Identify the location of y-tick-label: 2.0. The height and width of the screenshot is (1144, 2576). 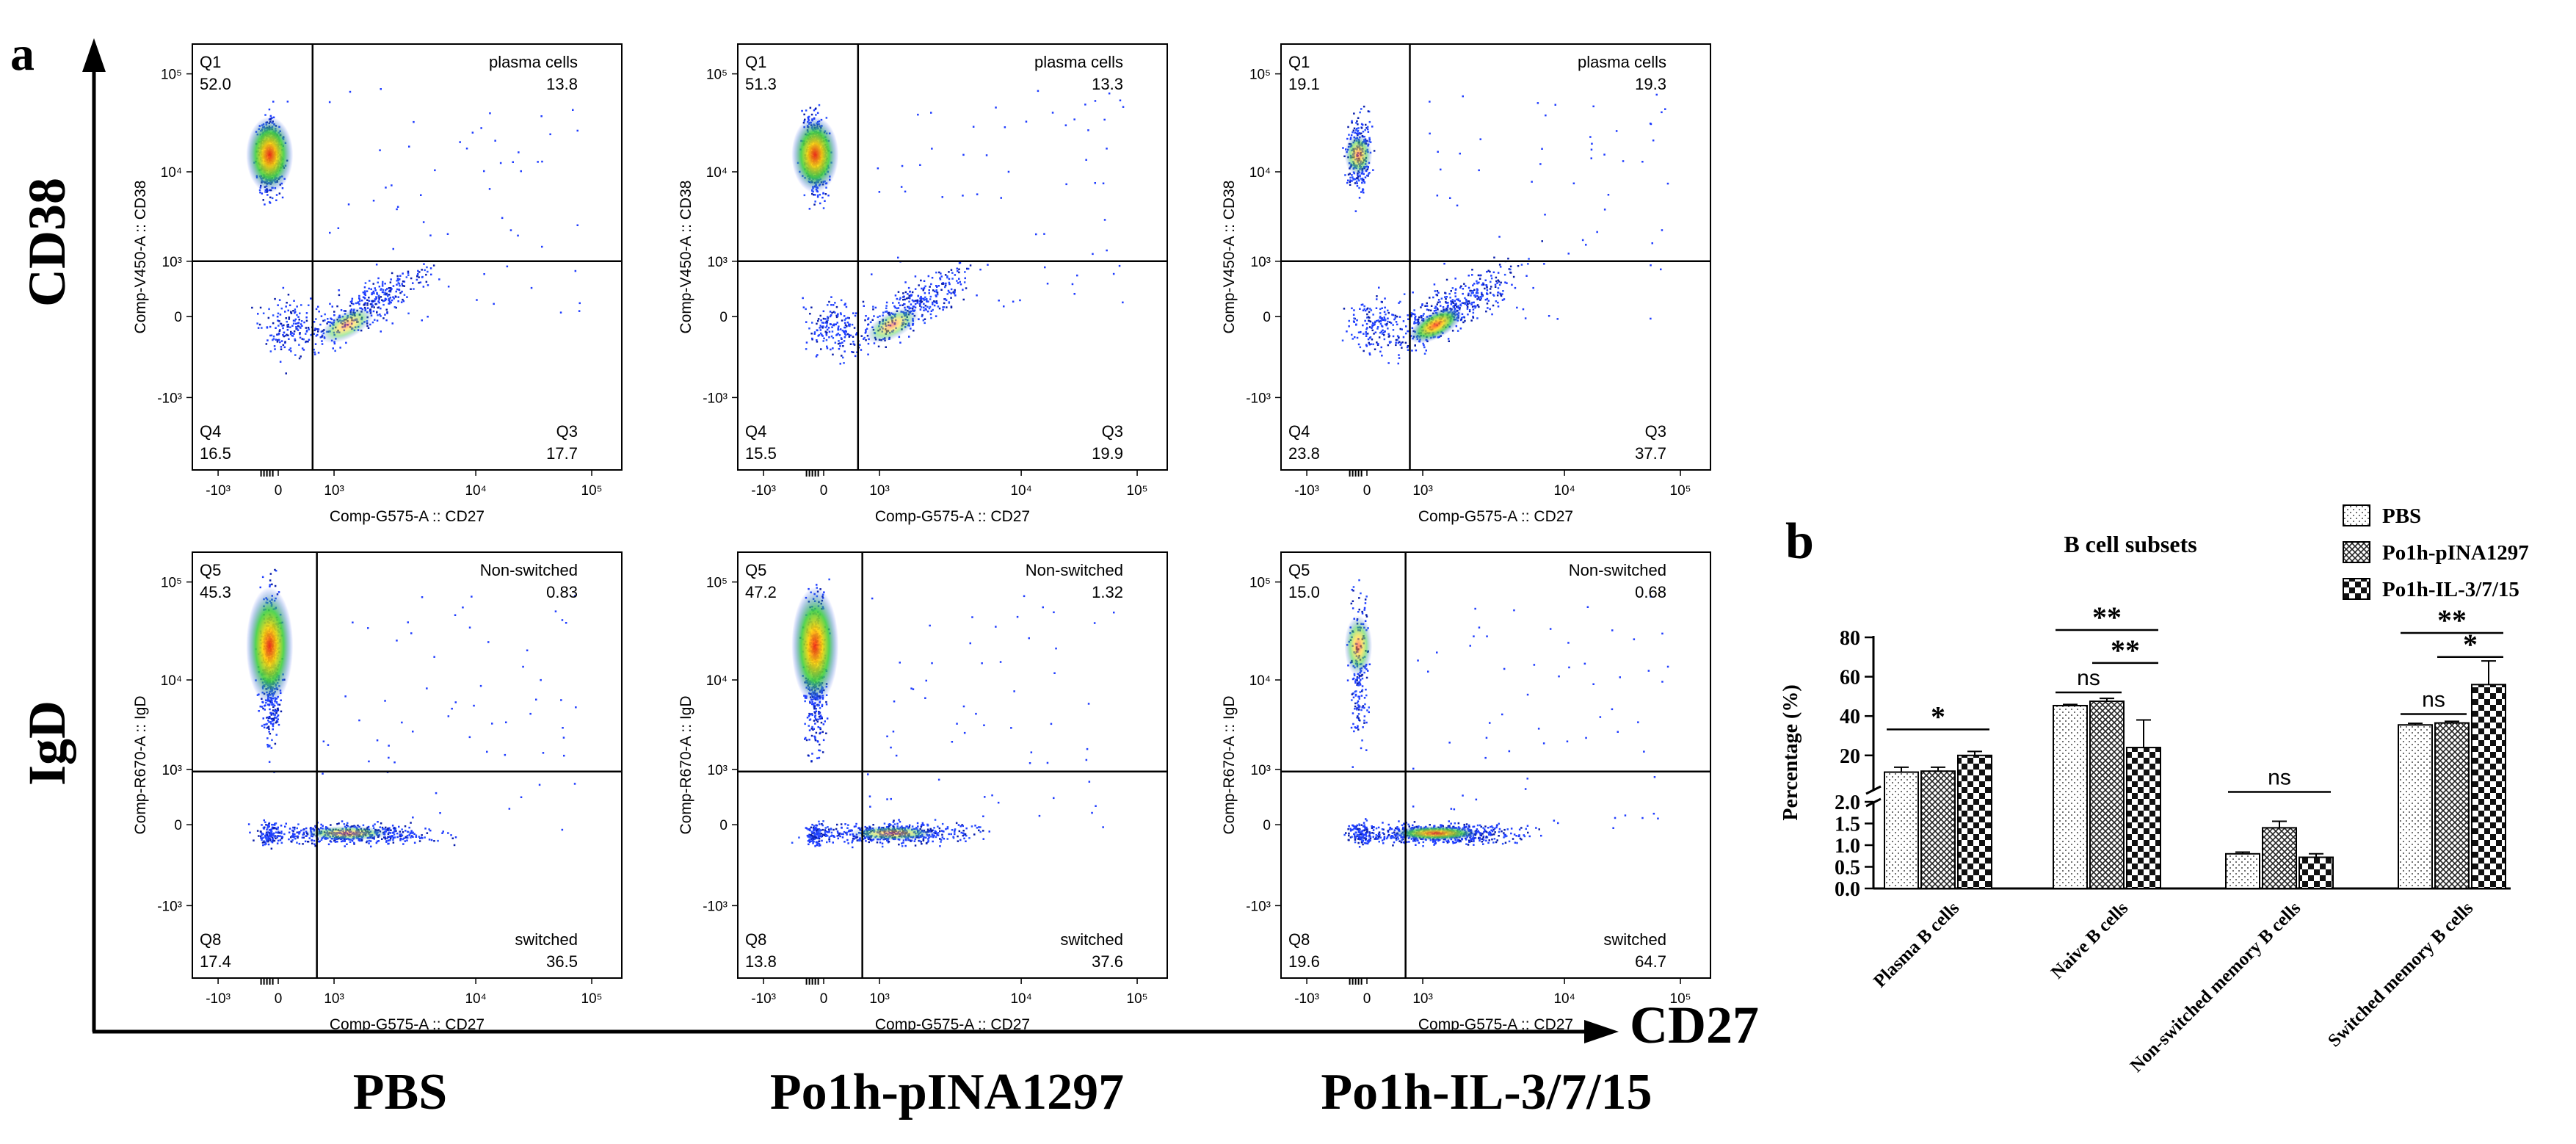
(1847, 803).